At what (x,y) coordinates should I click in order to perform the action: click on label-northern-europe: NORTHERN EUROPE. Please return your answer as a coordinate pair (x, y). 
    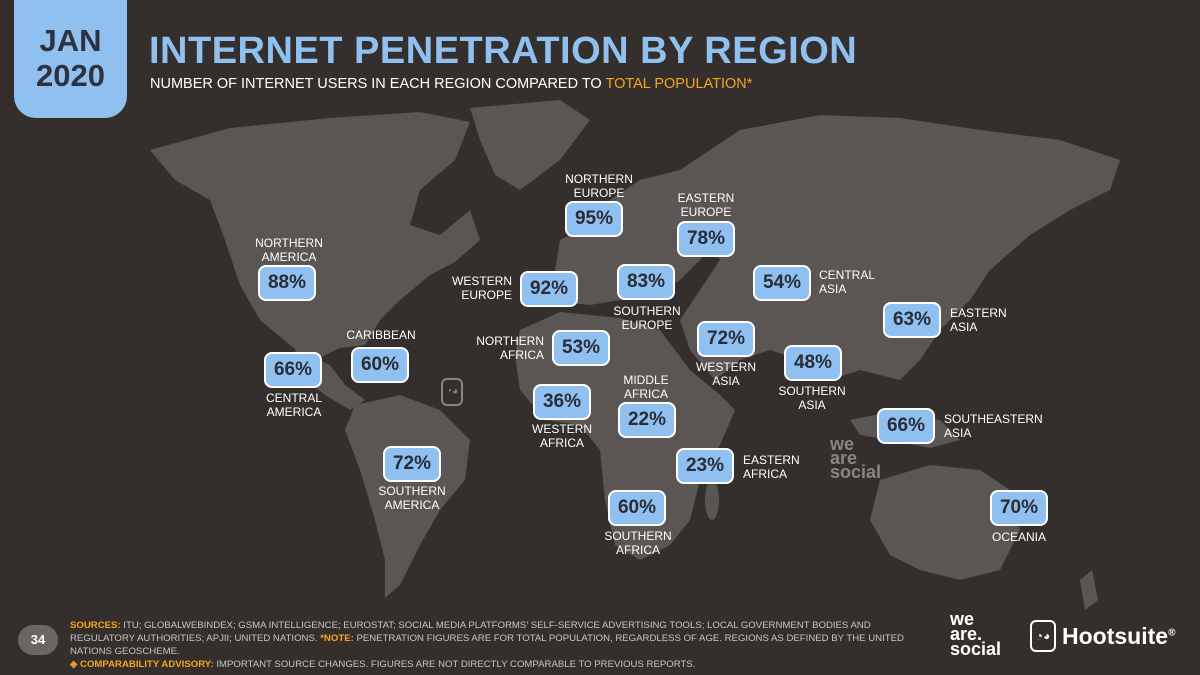
    Looking at the image, I should click on (599, 186).